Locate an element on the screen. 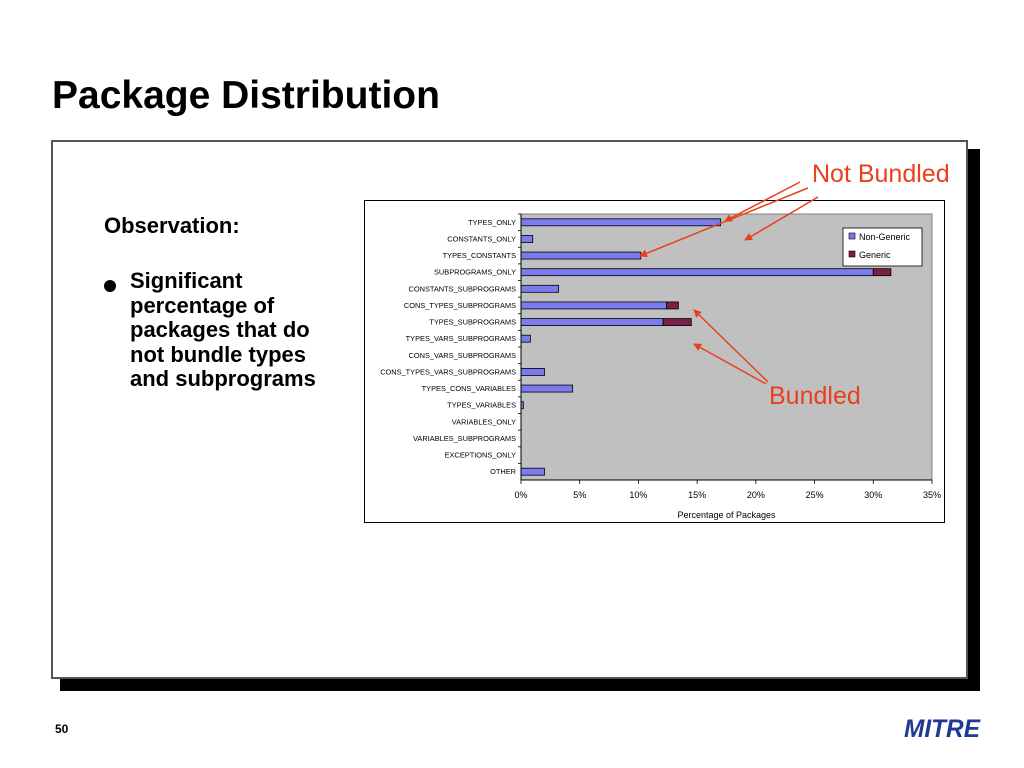  x-tick-label: 0% is located at coordinates (520, 495).